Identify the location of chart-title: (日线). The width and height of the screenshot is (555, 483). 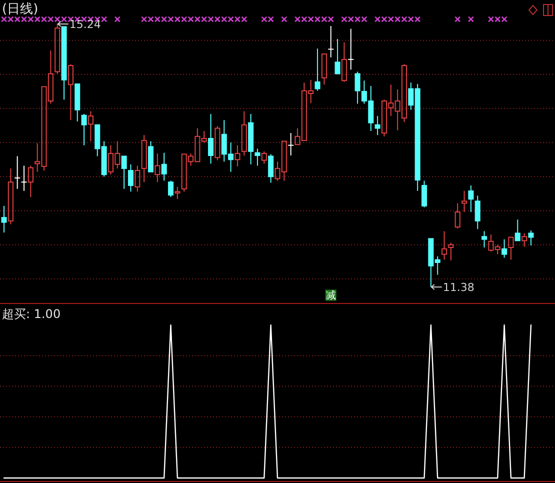
(20, 9).